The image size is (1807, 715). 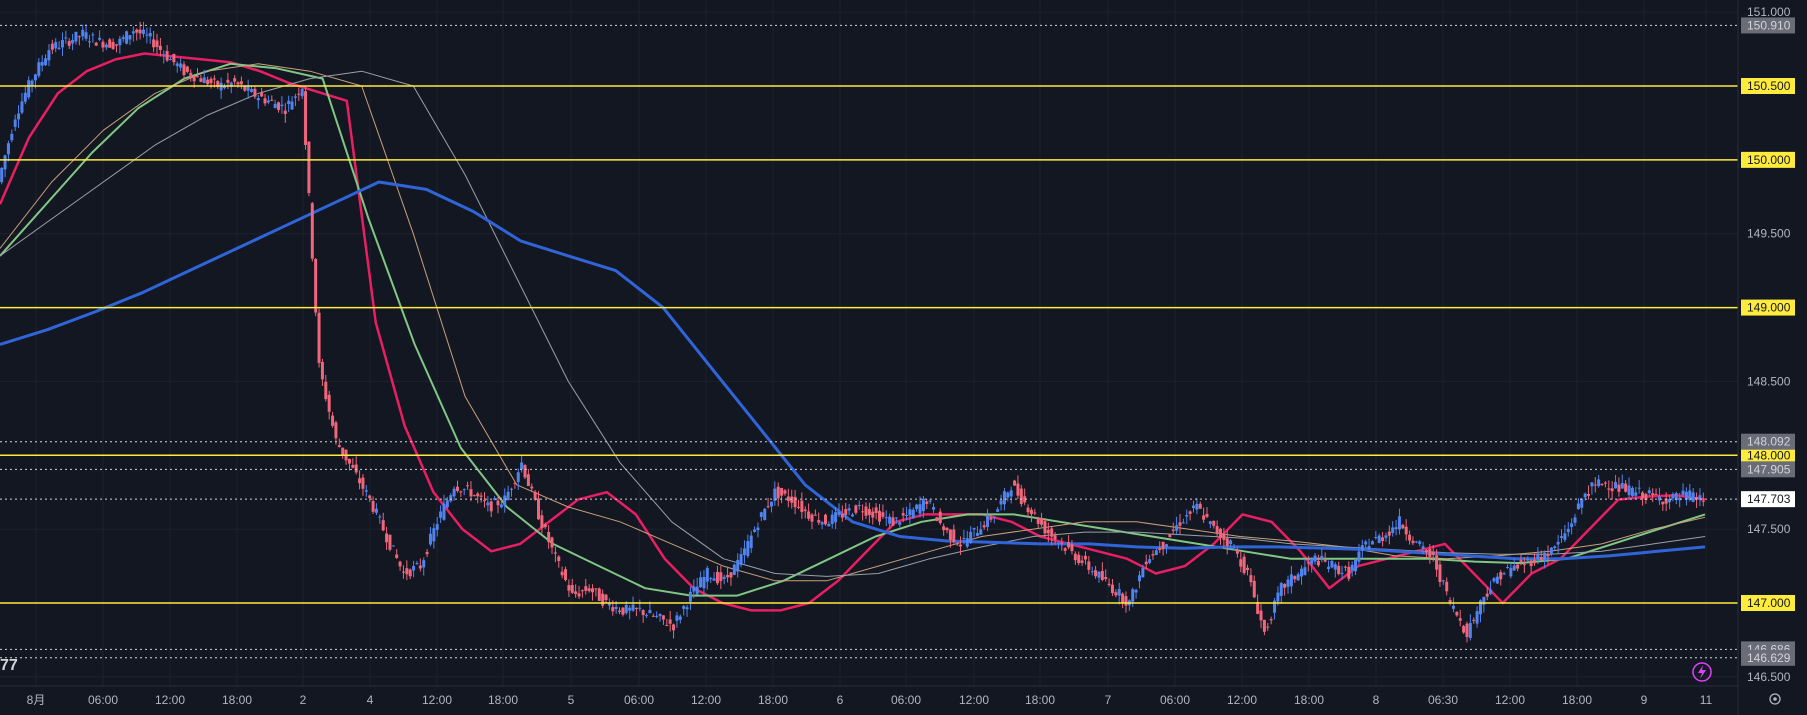 What do you see at coordinates (1769, 603) in the screenshot?
I see `price-level-label: 147.000` at bounding box center [1769, 603].